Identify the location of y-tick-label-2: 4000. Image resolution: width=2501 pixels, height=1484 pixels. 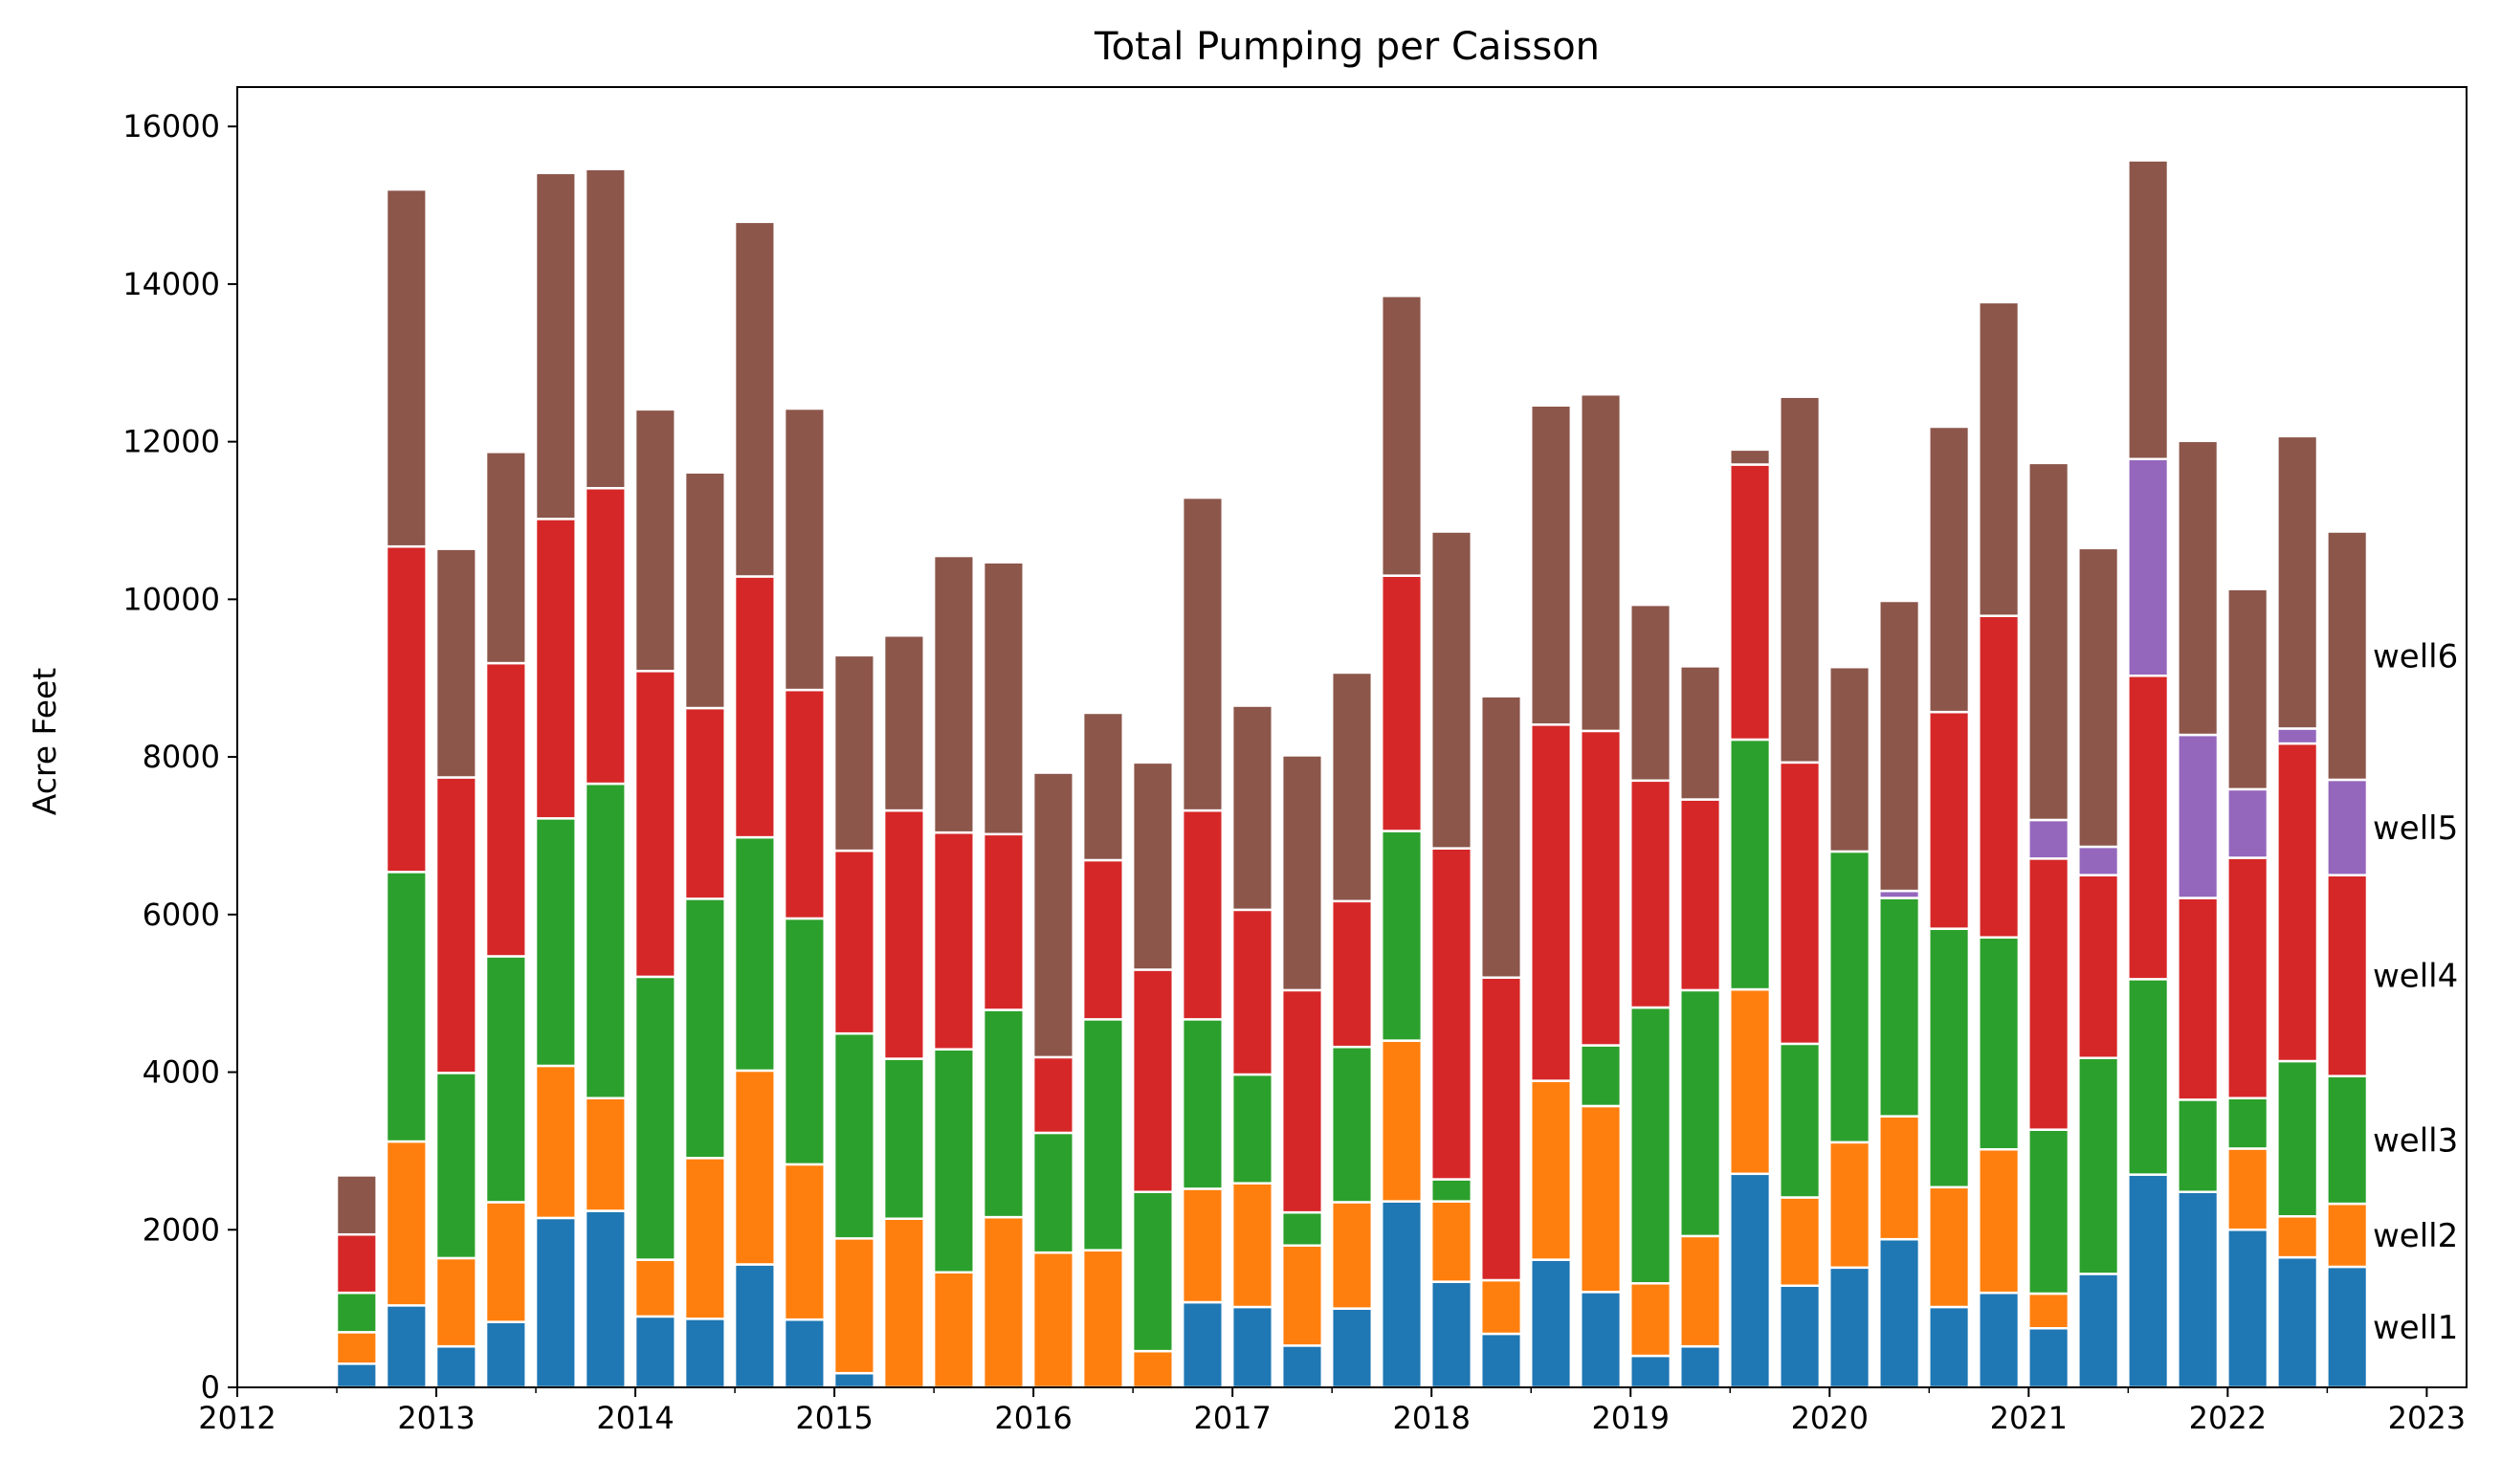
(181, 1072).